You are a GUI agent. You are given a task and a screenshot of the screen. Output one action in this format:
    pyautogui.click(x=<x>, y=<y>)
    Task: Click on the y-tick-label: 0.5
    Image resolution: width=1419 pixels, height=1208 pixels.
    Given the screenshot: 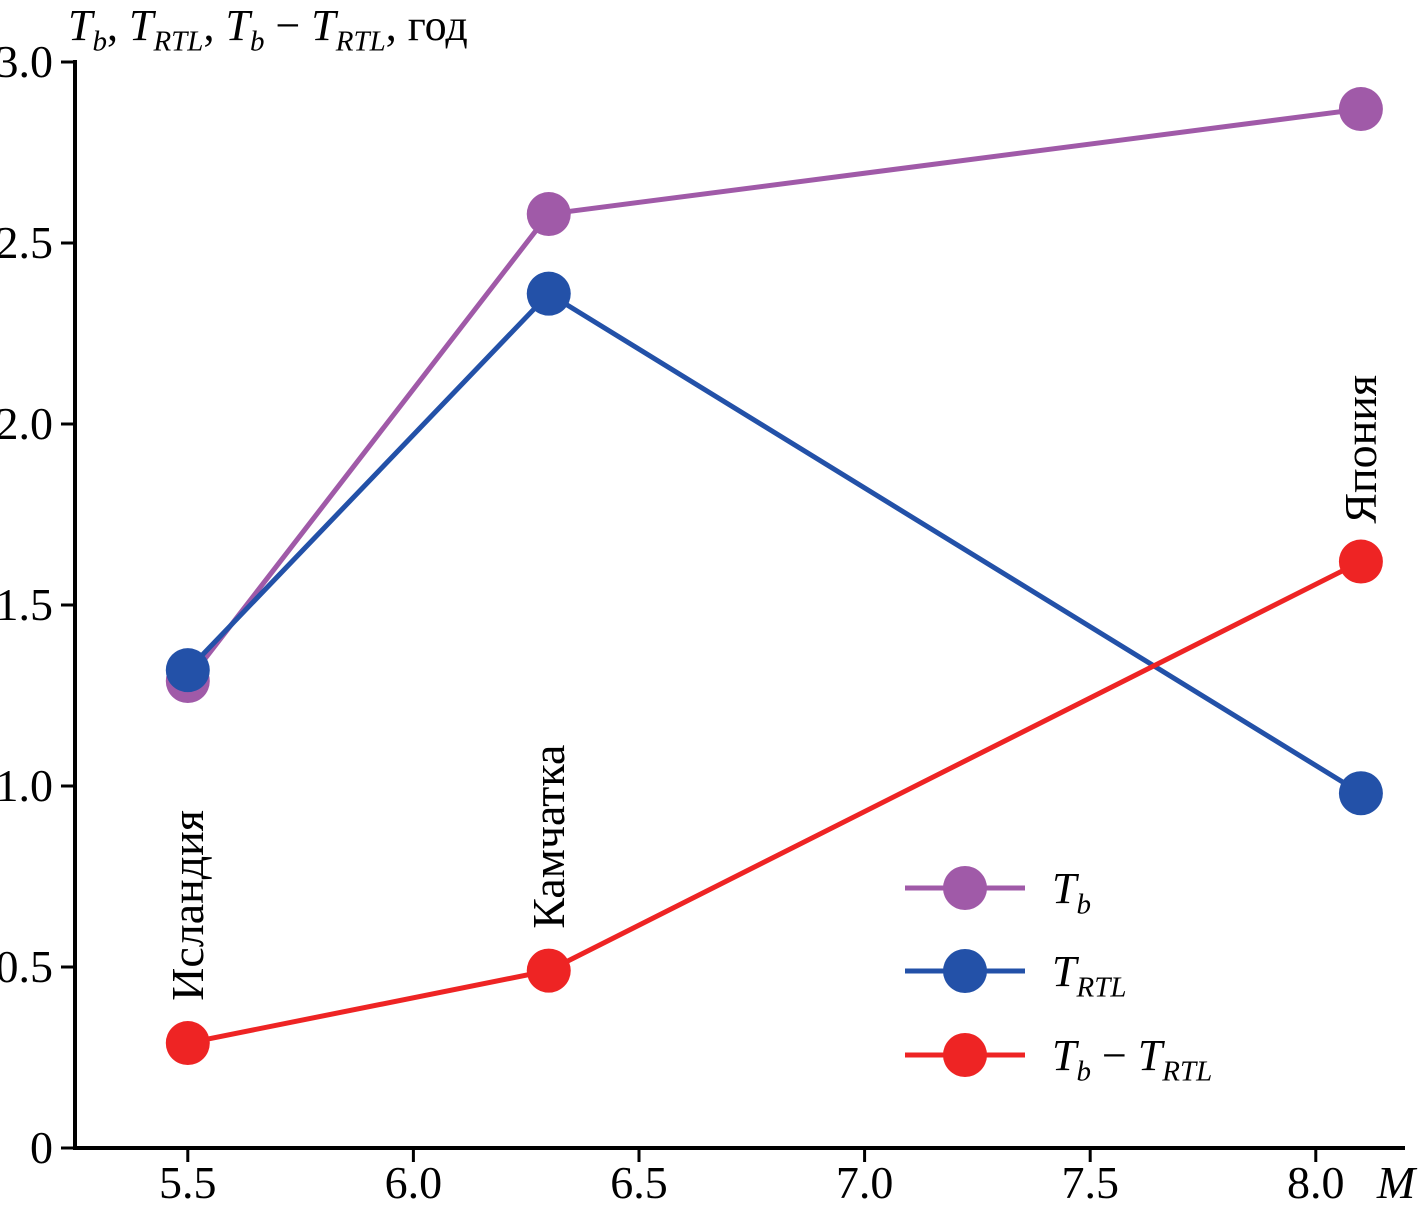 What is the action you would take?
    pyautogui.click(x=26, y=966)
    